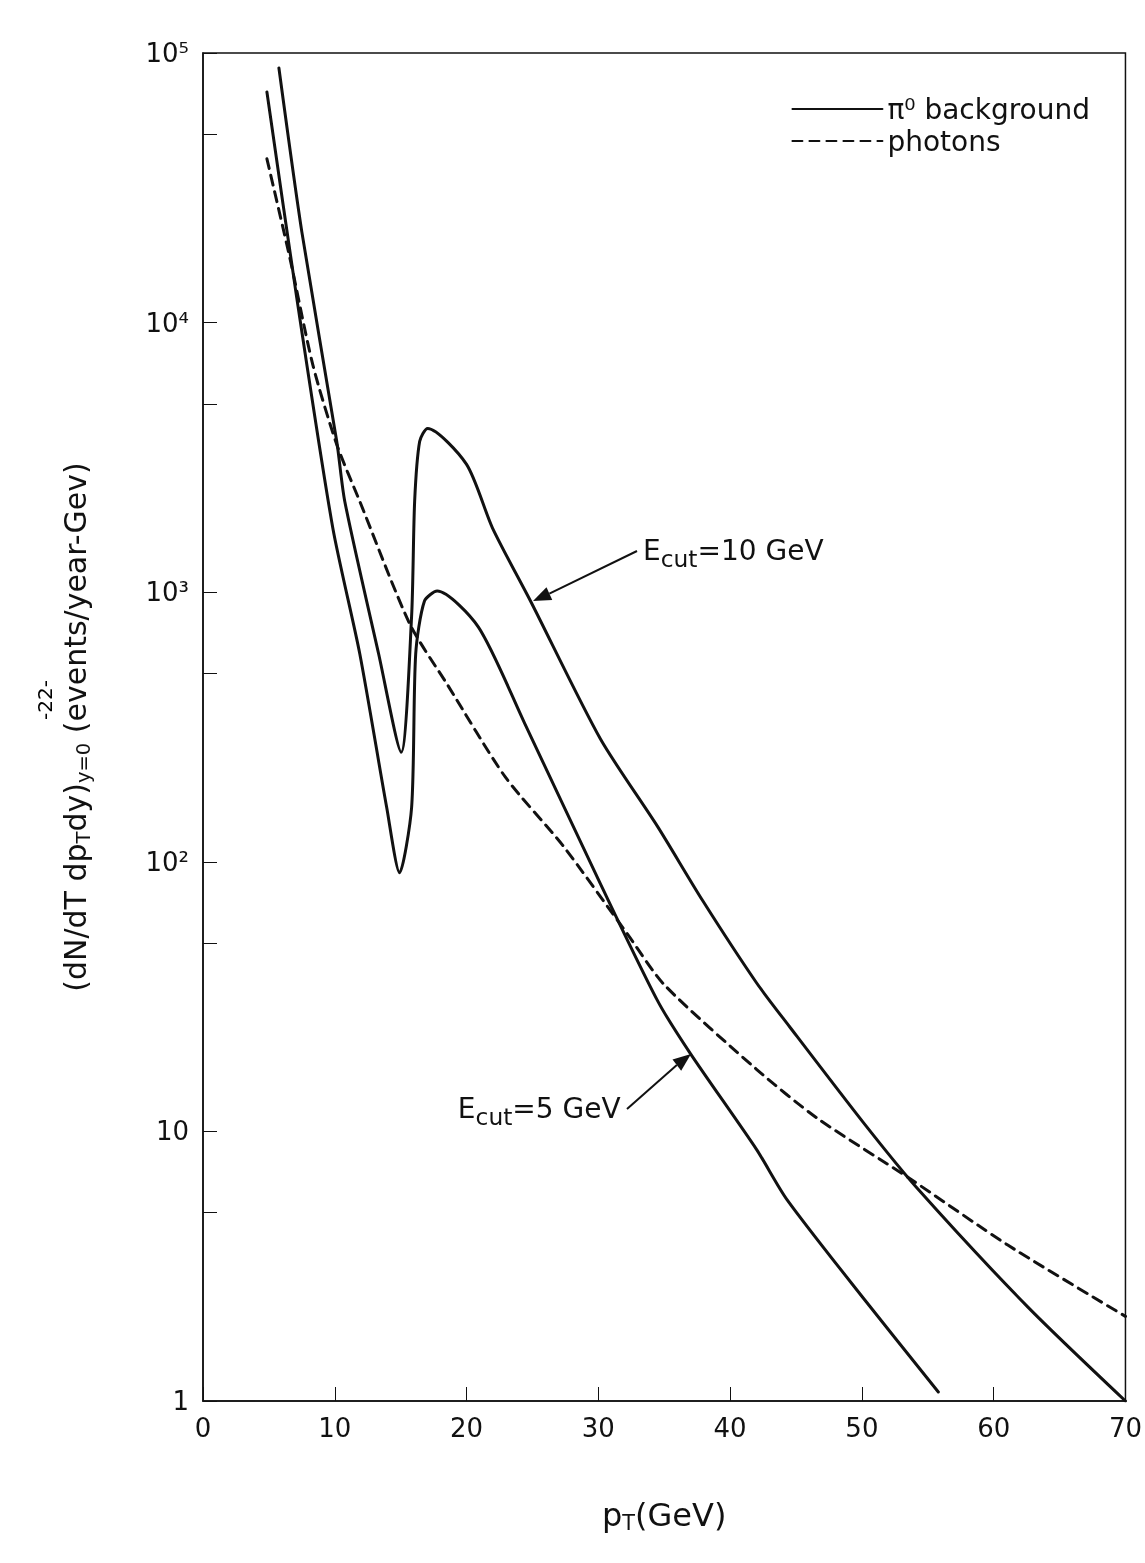 This screenshot has width=1145, height=1563. What do you see at coordinates (180, 1401) in the screenshot?
I see `y-tick-label: 1` at bounding box center [180, 1401].